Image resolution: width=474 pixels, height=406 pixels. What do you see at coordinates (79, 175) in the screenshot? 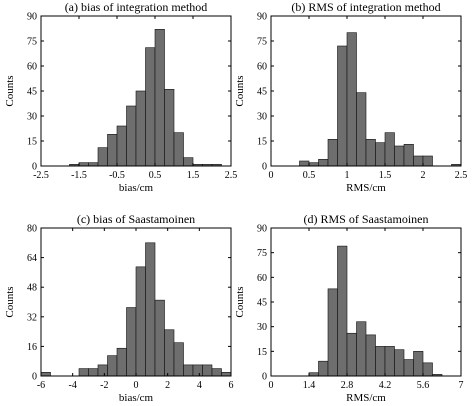
I see `chart-a-x-tick-label: -1.5` at bounding box center [79, 175].